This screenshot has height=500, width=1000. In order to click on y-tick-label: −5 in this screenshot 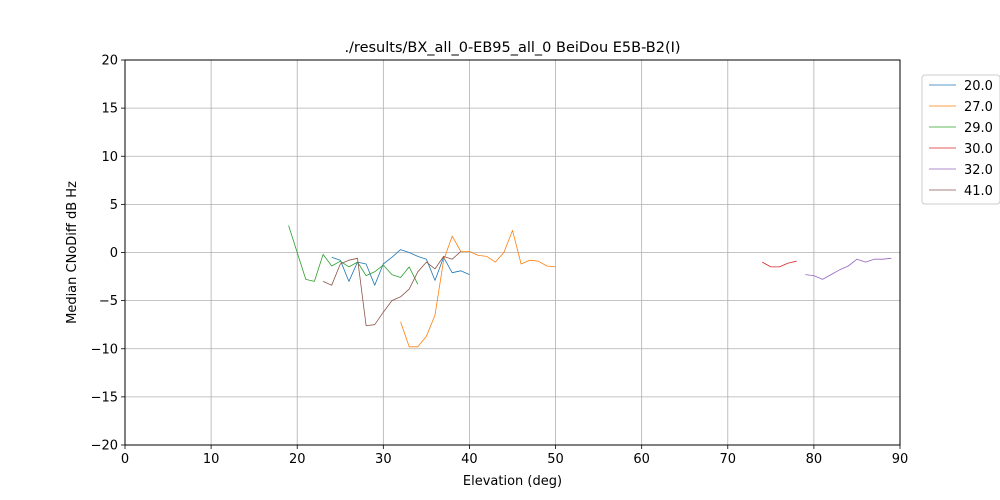, I will do `click(108, 301)`.